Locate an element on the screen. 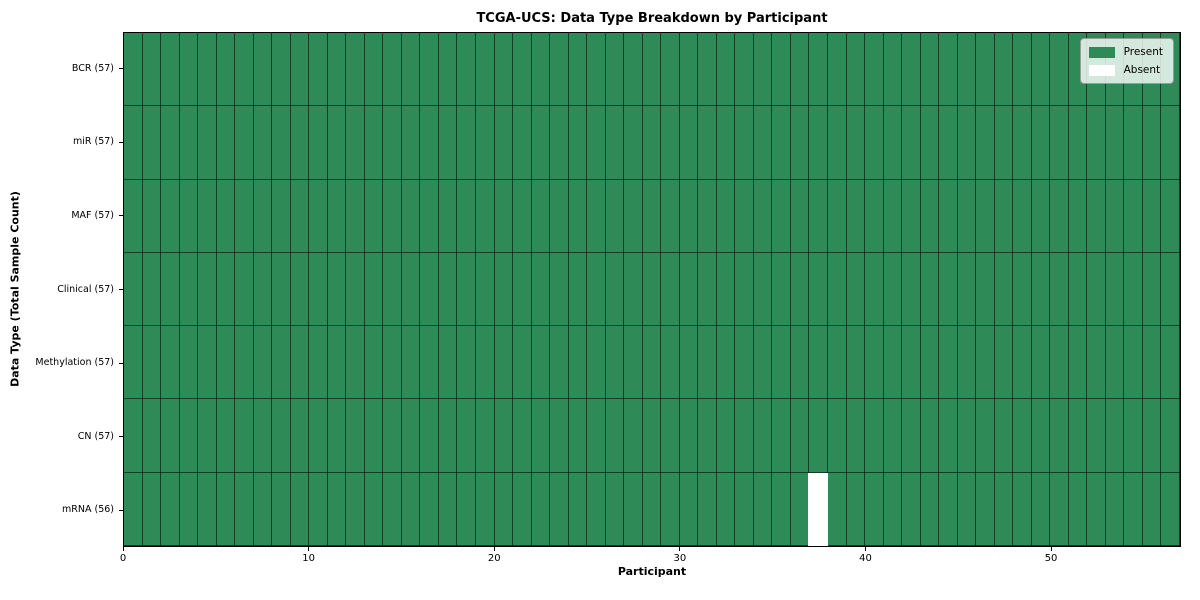 The height and width of the screenshot is (600, 1200). x-tick-label: 20 is located at coordinates (494, 558).